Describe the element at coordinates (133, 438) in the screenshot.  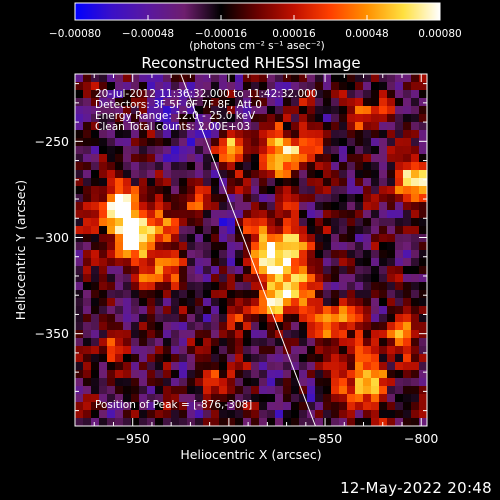
I see `x-tick-label: −950` at that location.